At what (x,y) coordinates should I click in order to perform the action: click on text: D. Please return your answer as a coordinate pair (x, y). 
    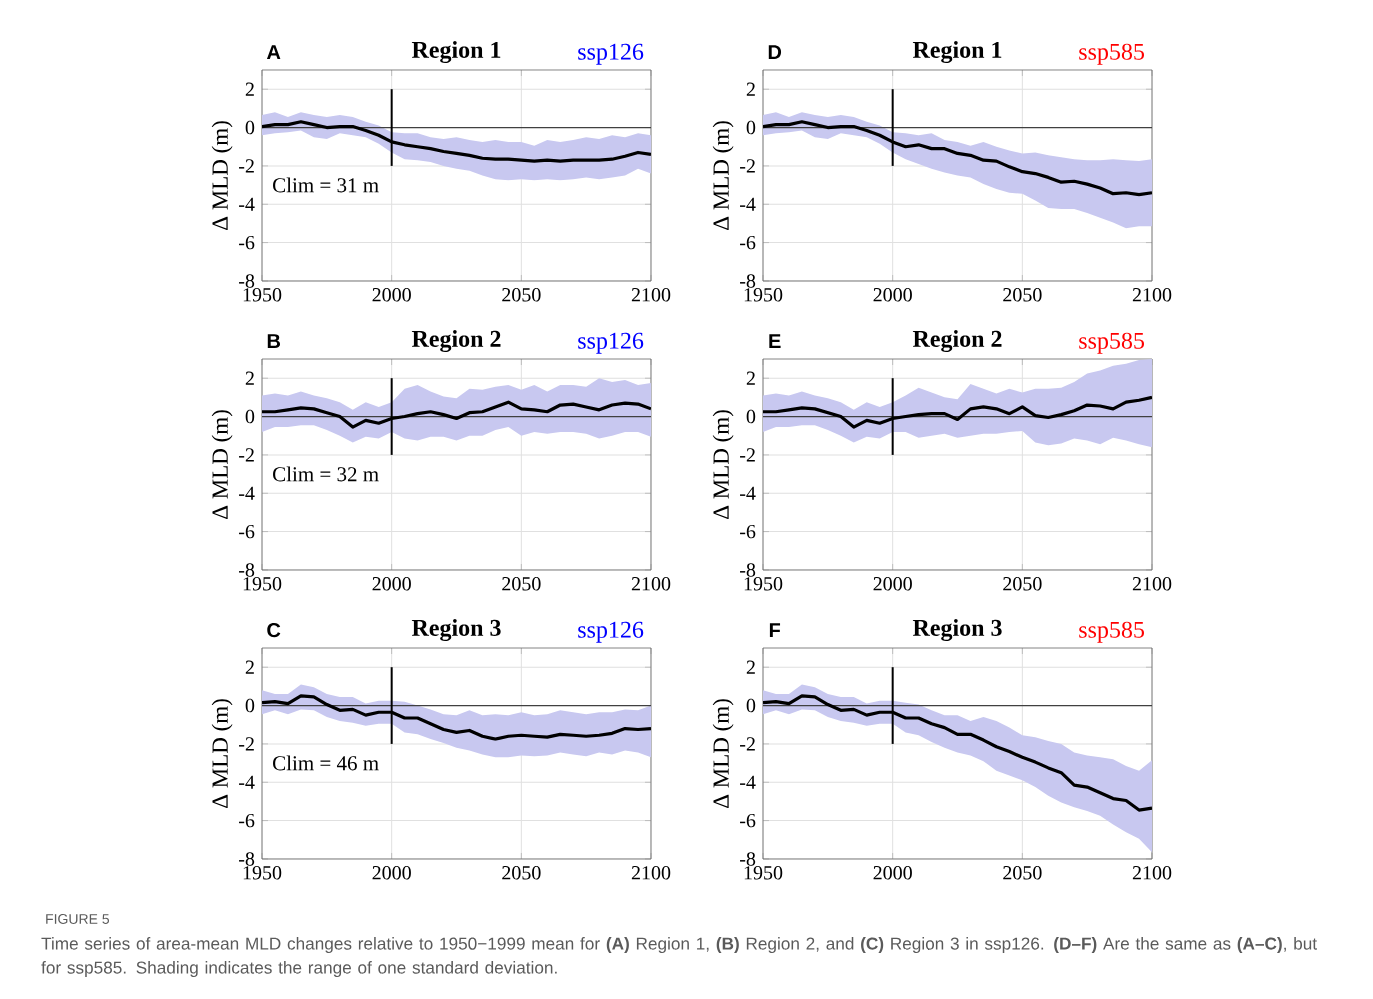
    Looking at the image, I should click on (775, 52).